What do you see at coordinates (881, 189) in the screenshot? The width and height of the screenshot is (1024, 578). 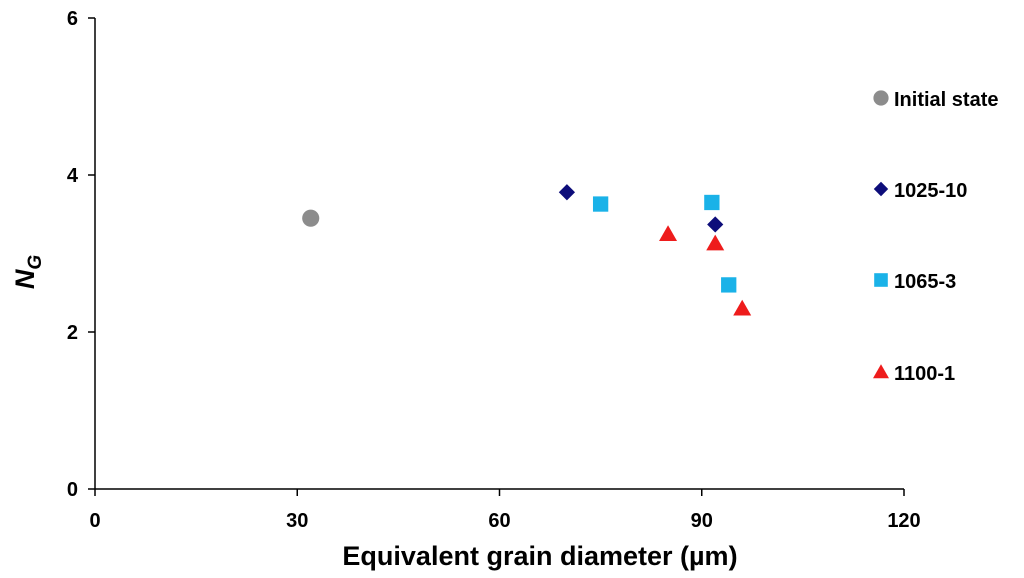 I see `legend-marker-diamond` at bounding box center [881, 189].